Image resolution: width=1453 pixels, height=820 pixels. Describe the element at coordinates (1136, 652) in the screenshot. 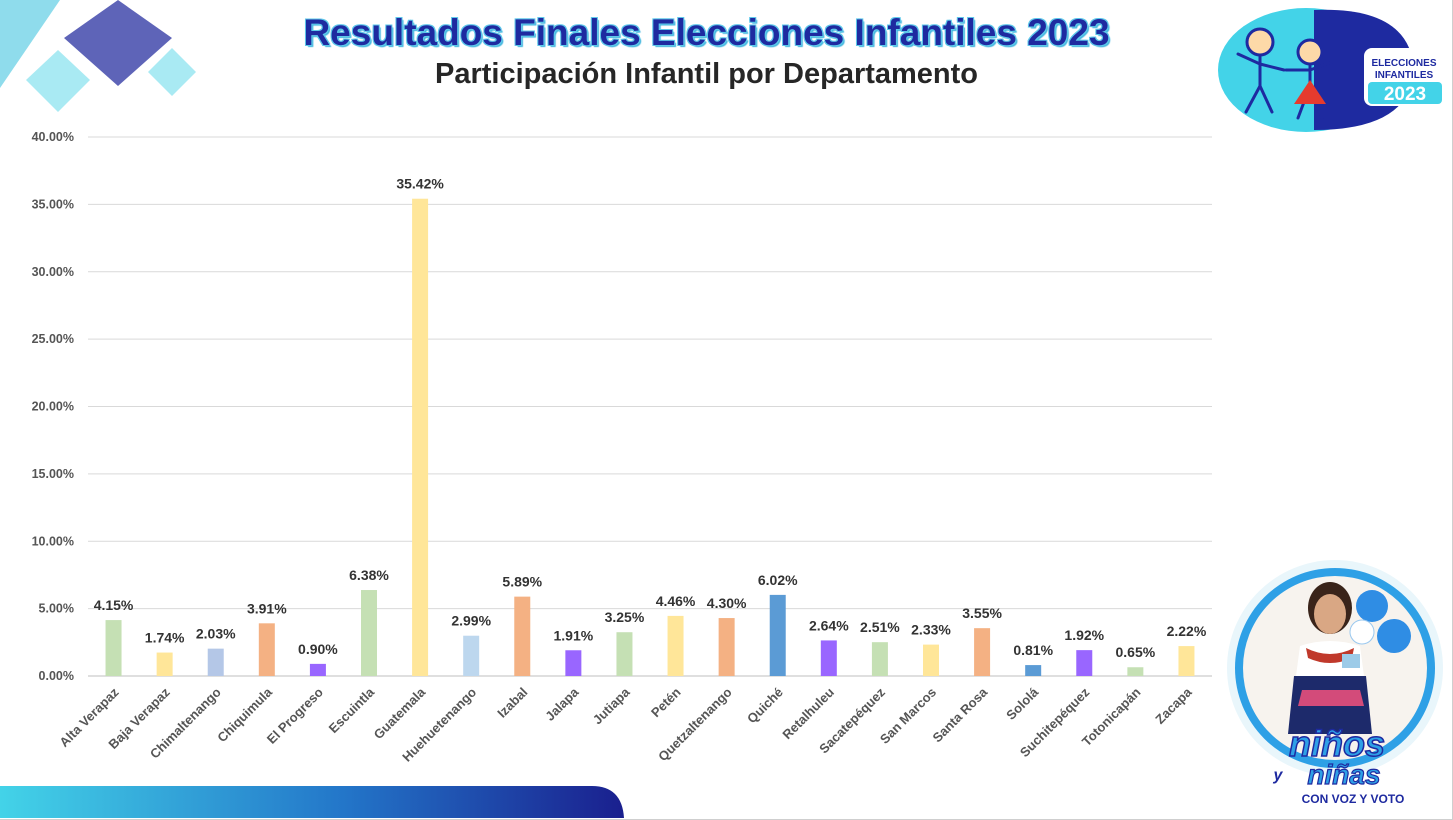

I see `data-label: 0.65%` at that location.